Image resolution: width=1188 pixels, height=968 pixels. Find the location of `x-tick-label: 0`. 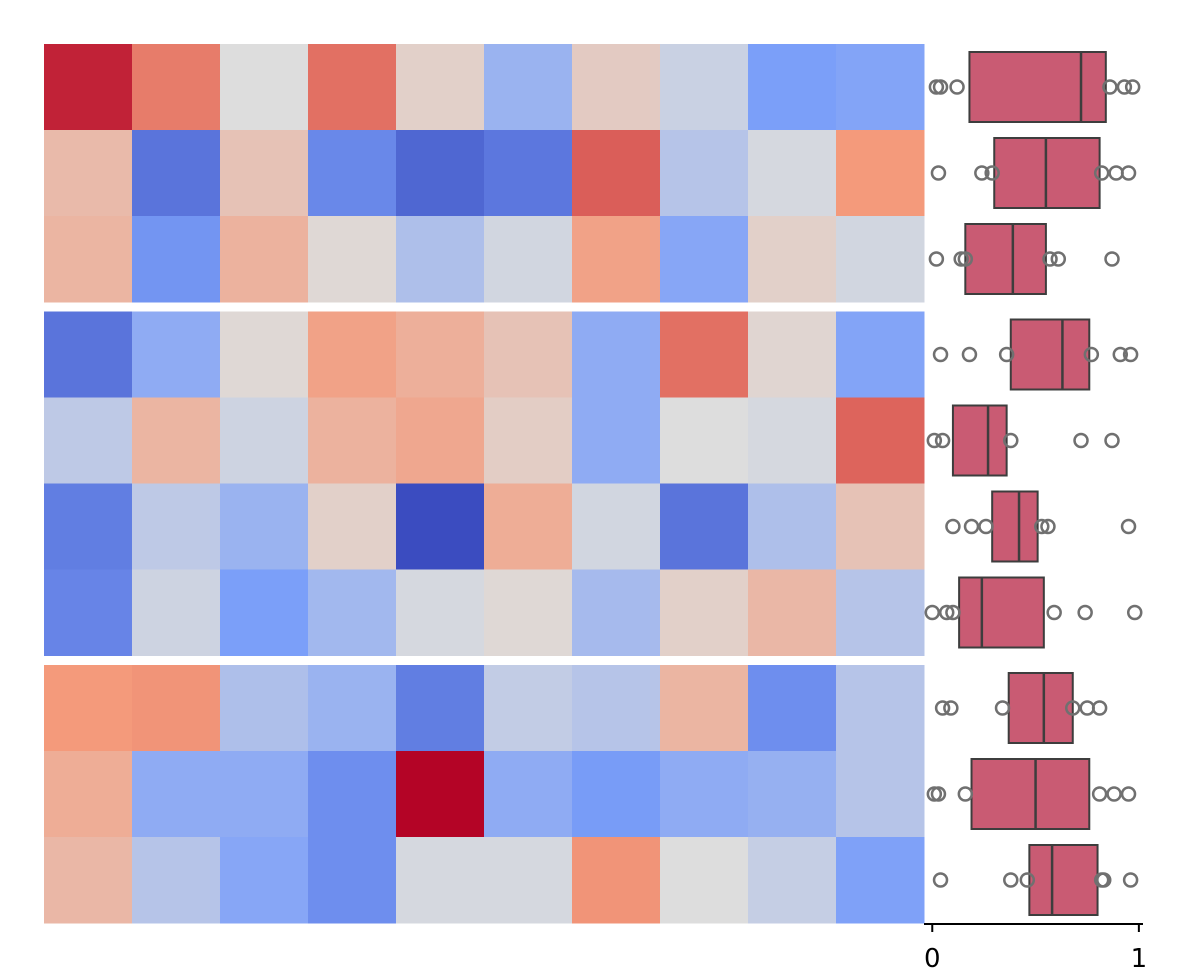

x-tick-label: 0 is located at coordinates (932, 956).